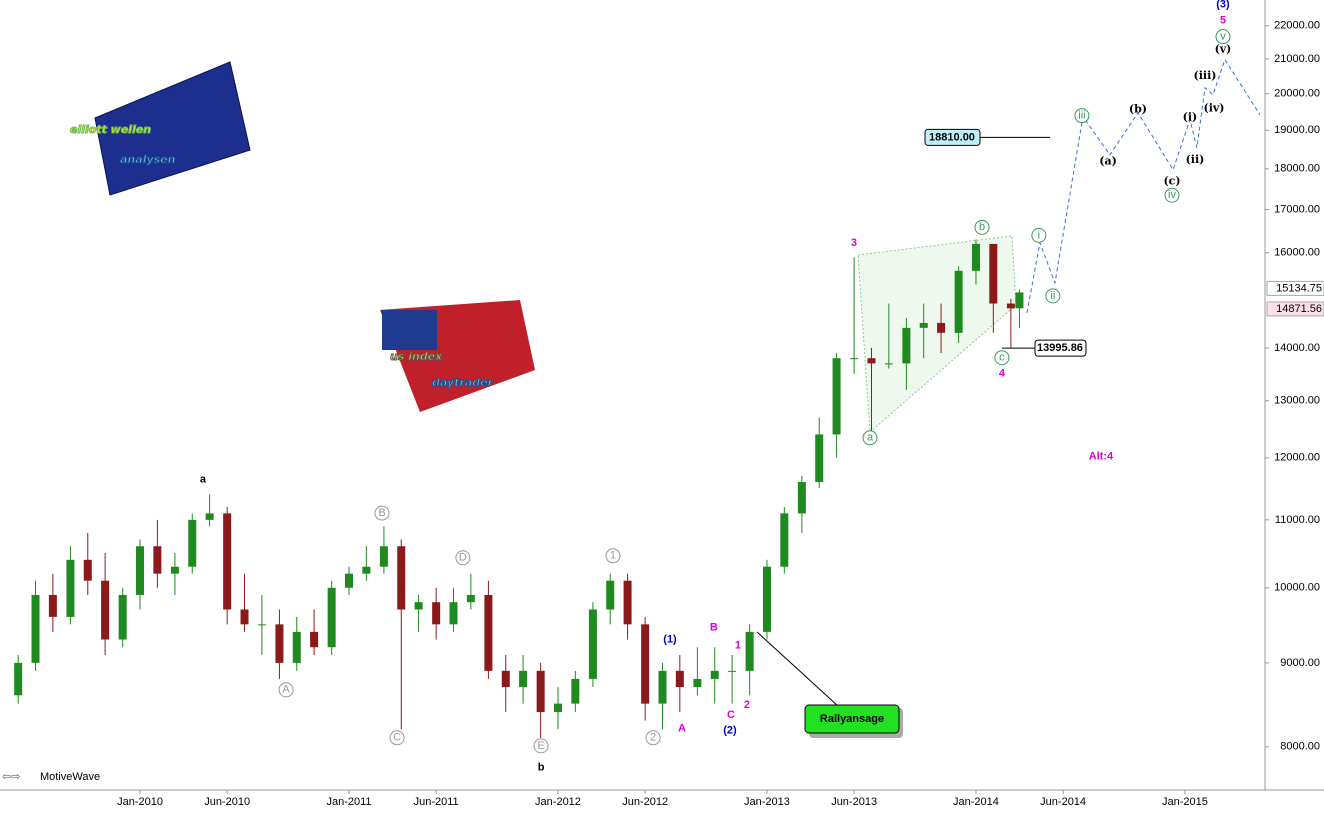 Image resolution: width=1324 pixels, height=814 pixels. Describe the element at coordinates (463, 558) in the screenshot. I see `wave-label: D` at that location.